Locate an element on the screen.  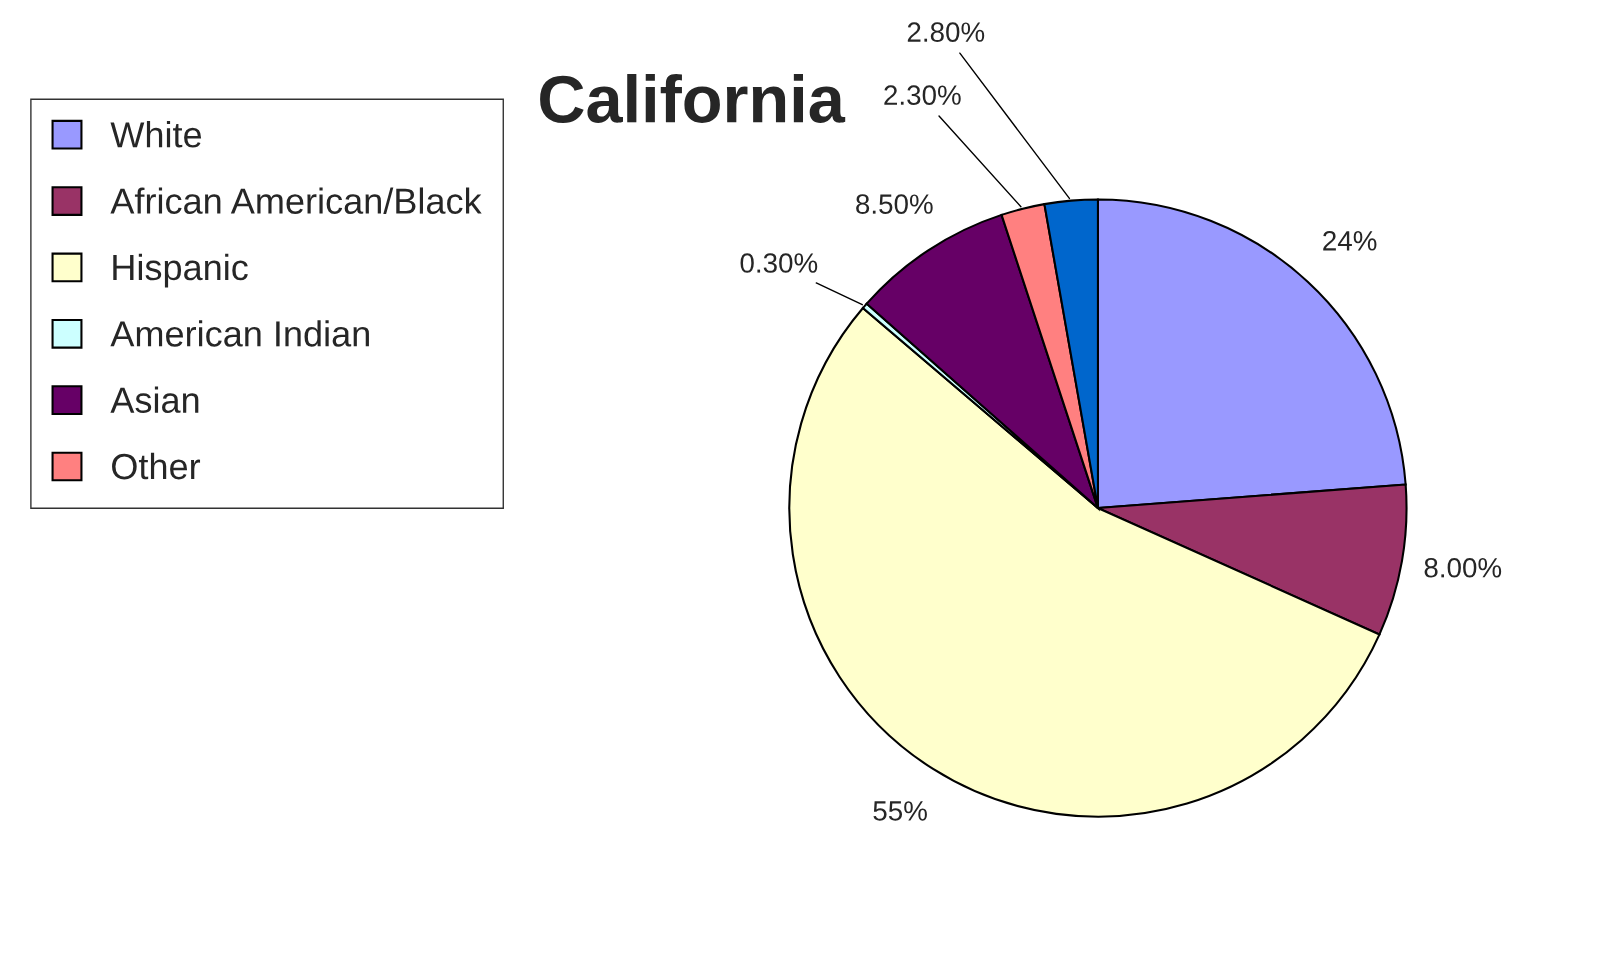
data-label: 2.80% is located at coordinates (946, 32).